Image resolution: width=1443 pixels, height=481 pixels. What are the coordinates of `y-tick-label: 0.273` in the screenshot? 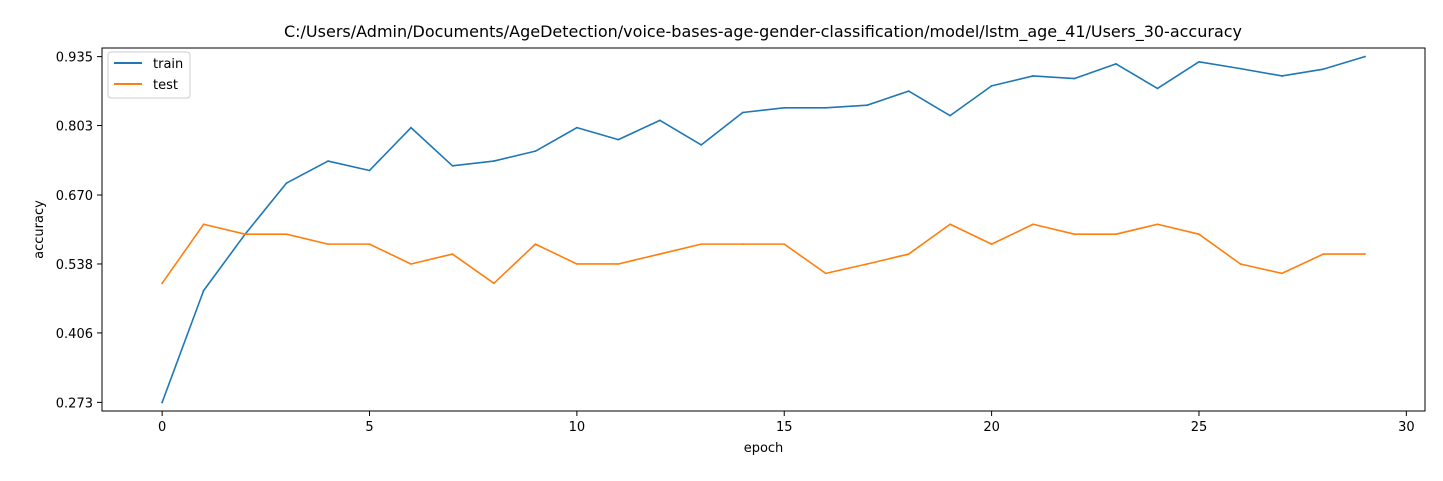 It's located at (74, 403).